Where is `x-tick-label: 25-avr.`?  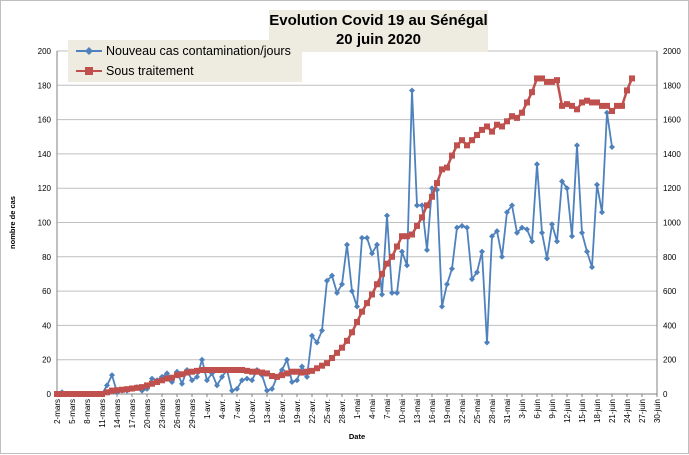 x-tick-label: 25-avr. is located at coordinates (327, 411).